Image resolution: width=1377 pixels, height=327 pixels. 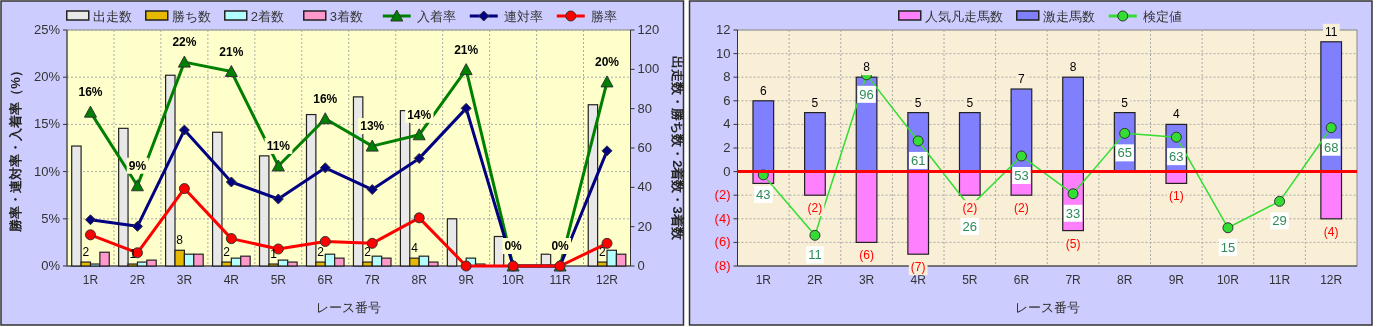 What do you see at coordinates (1176, 157) in the screenshot?
I see `data-label: 63` at bounding box center [1176, 157].